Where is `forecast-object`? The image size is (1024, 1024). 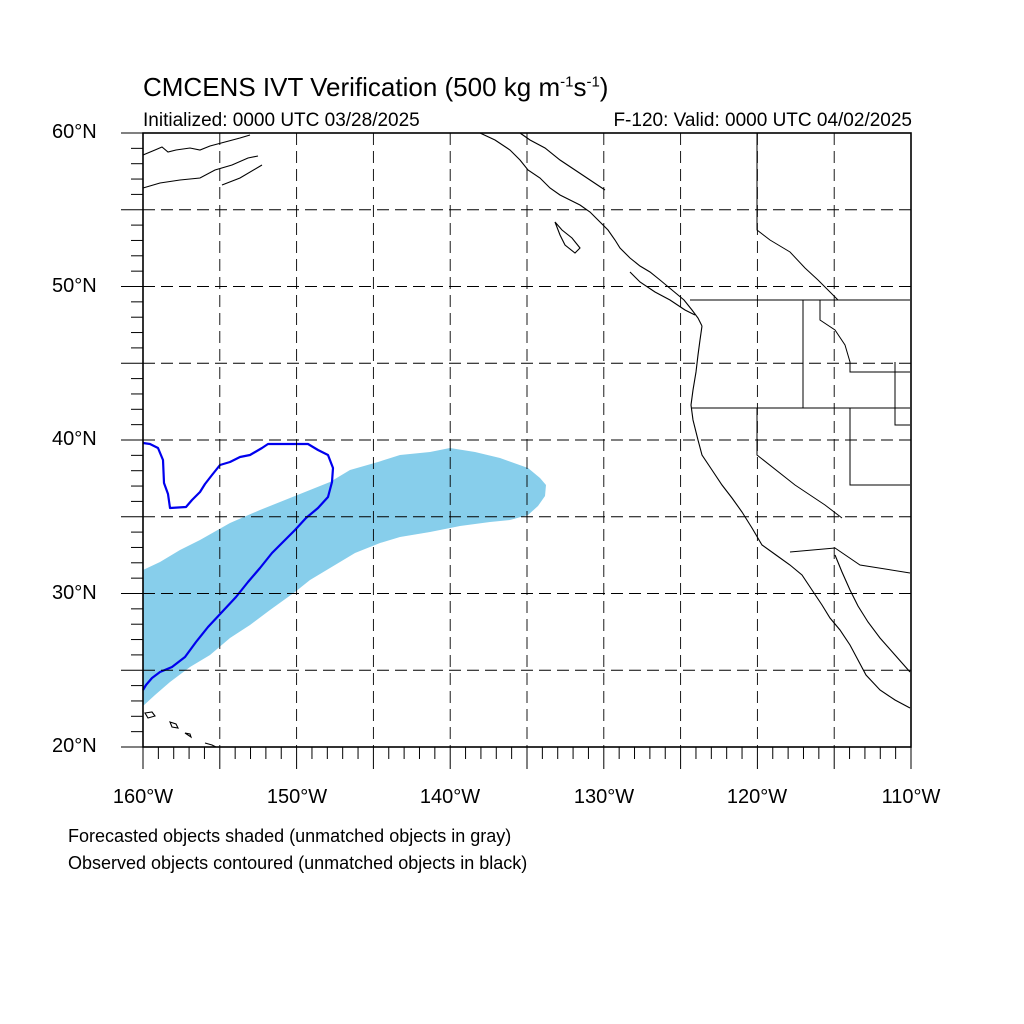
forecast-object is located at coordinates (344, 577).